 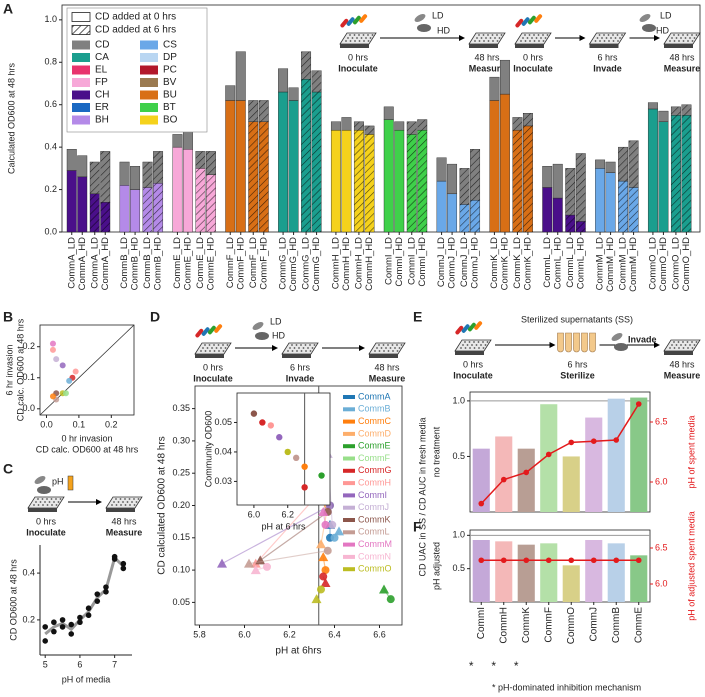 What do you see at coordinates (102, 95) in the screenshot?
I see `label: CH` at bounding box center [102, 95].